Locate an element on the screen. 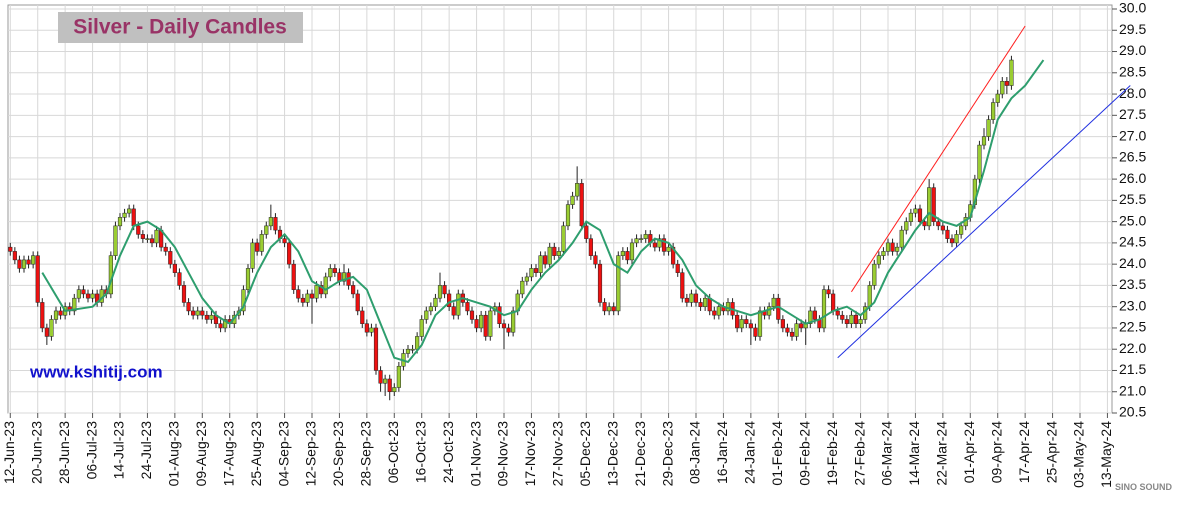  x-tick-label: 12-Jun-23 is located at coordinates (9, 452).